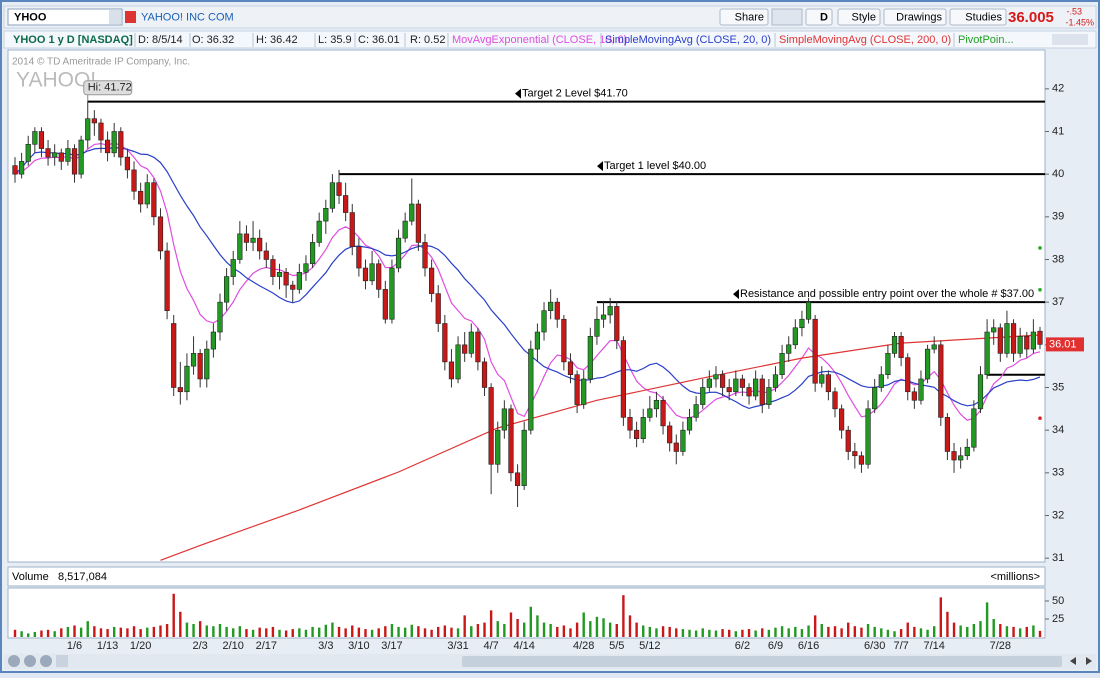 Image resolution: width=1100 pixels, height=678 pixels. What do you see at coordinates (65, 17) in the screenshot?
I see `symbol-box` at bounding box center [65, 17].